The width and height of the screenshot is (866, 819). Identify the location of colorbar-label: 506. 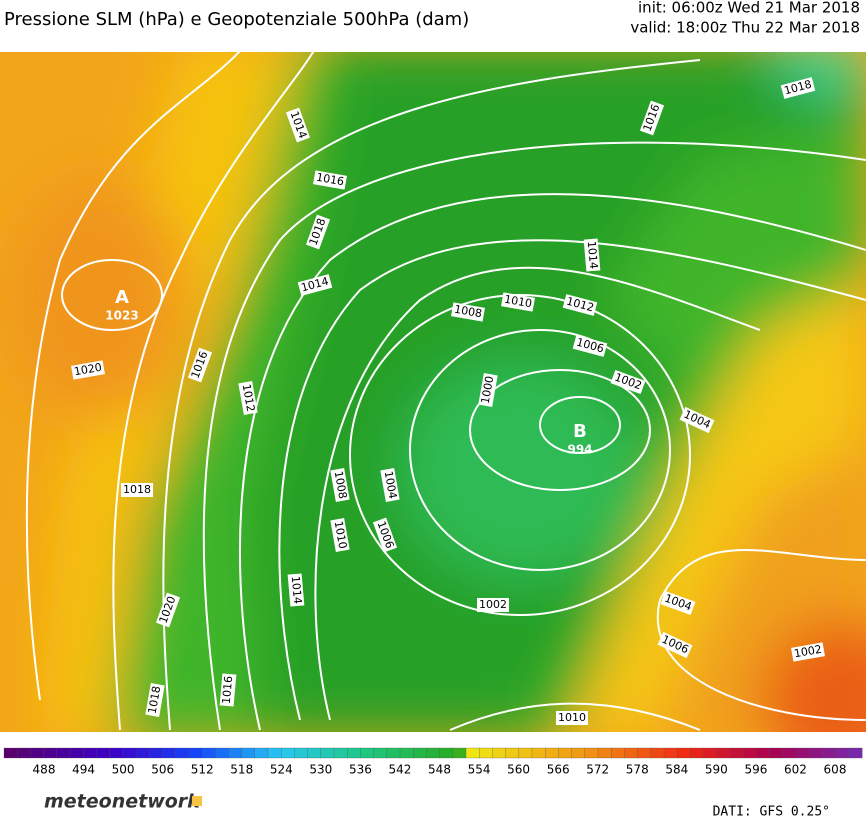
(162, 770).